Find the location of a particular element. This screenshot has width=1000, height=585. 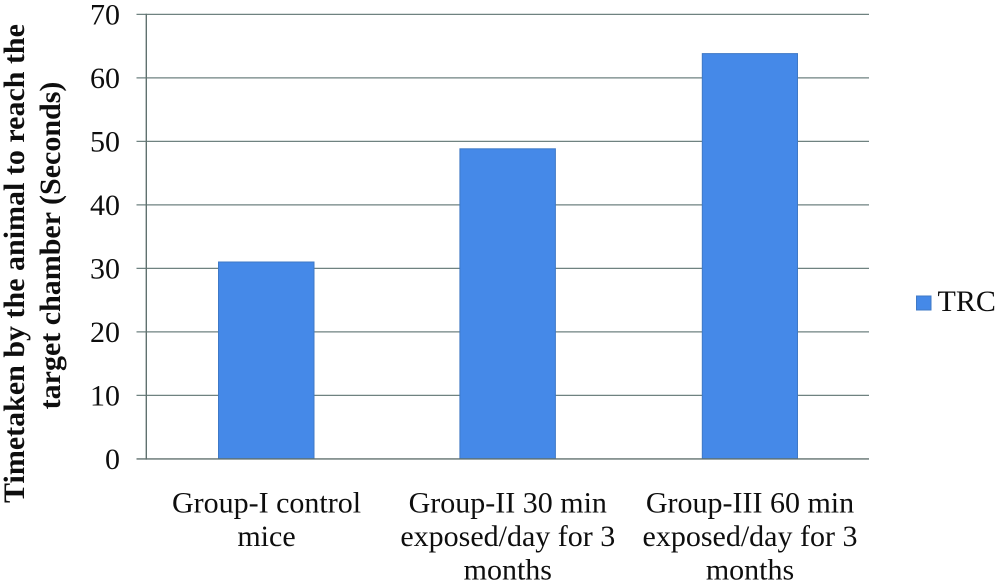

svg-text: 10 is located at coordinates (105, 396).